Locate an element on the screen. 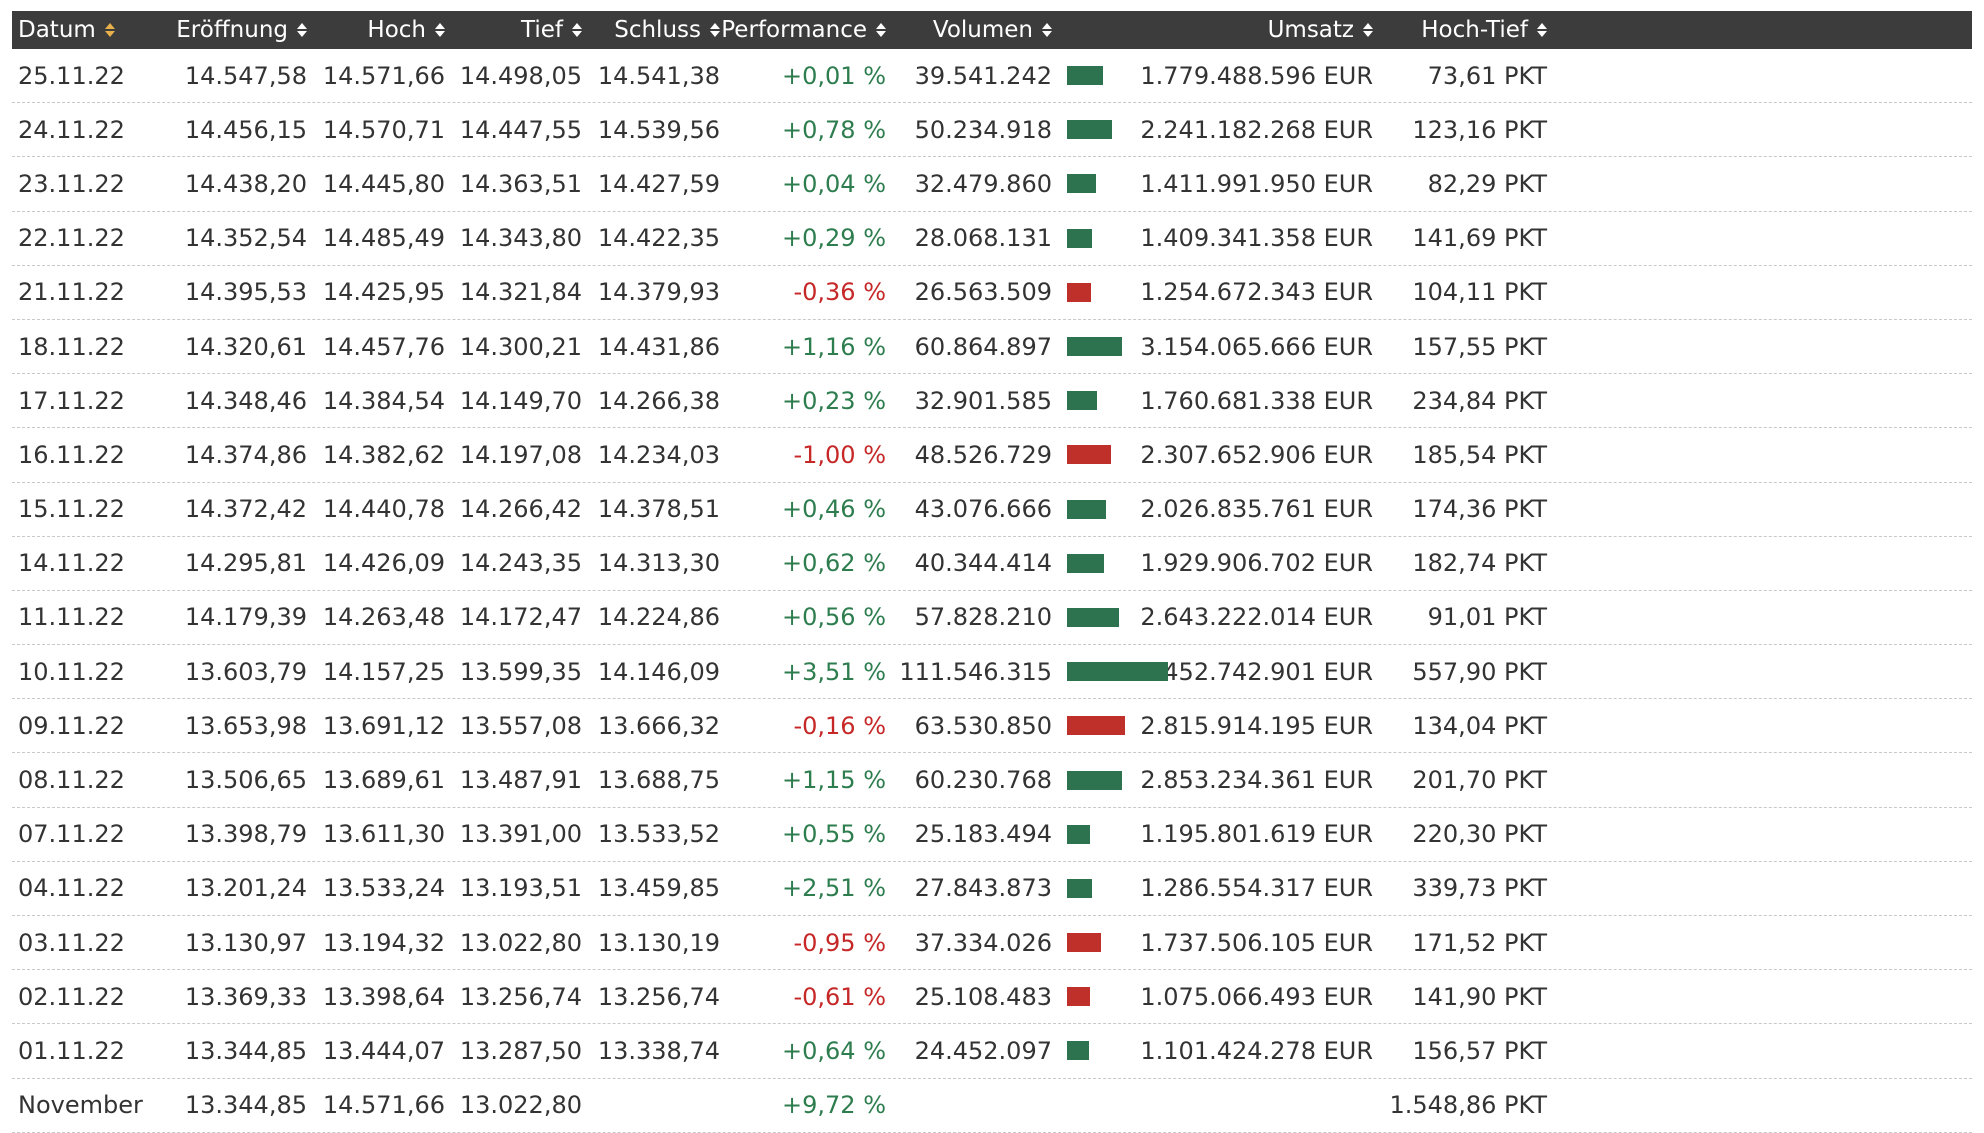  column-header-label: Umsatz is located at coordinates (1310, 30).